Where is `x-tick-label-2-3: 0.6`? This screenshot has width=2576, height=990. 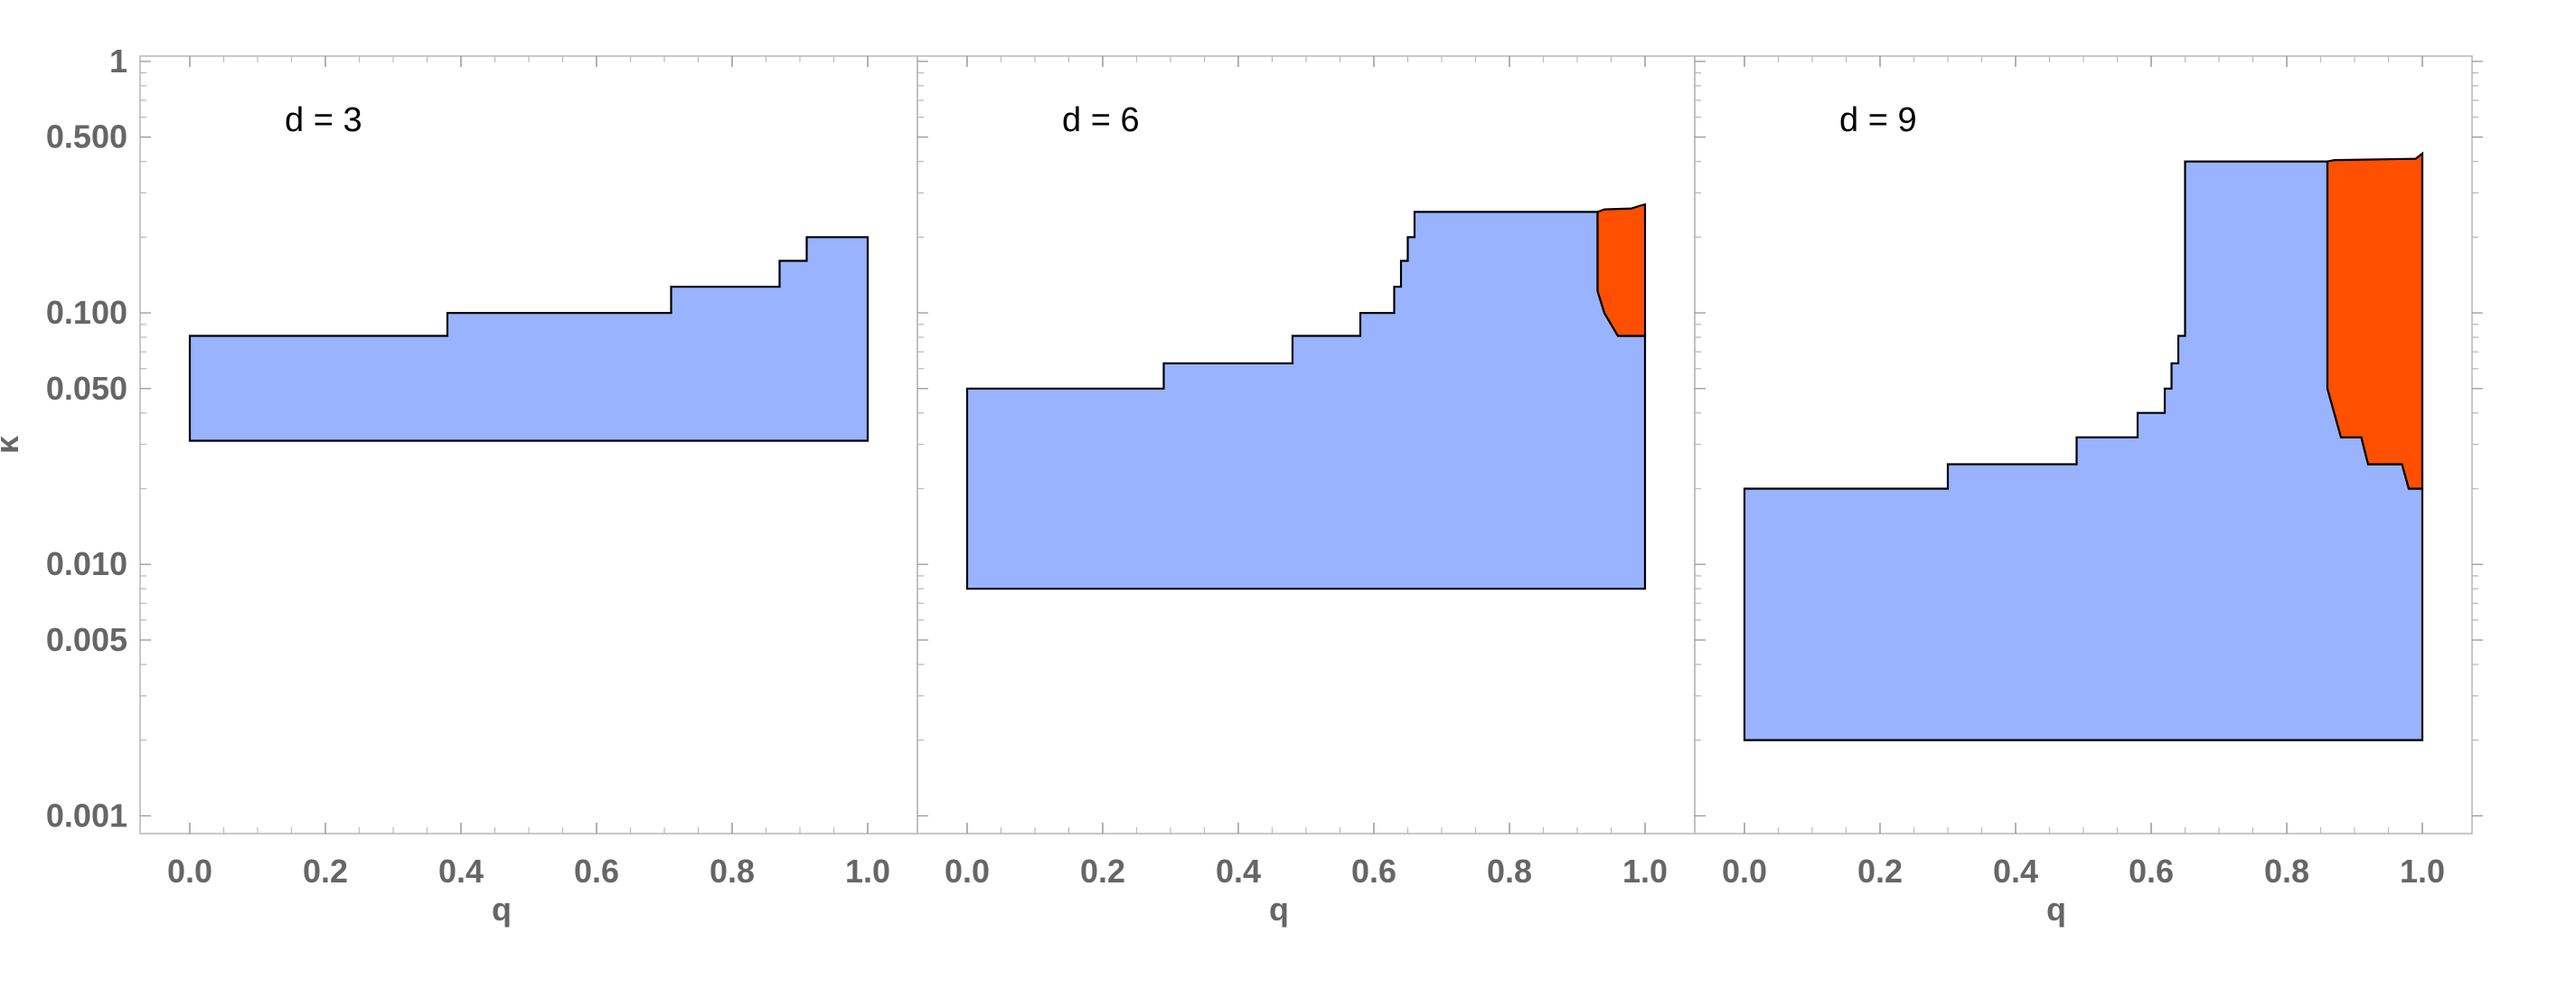
x-tick-label-2-3: 0.6 is located at coordinates (1374, 871).